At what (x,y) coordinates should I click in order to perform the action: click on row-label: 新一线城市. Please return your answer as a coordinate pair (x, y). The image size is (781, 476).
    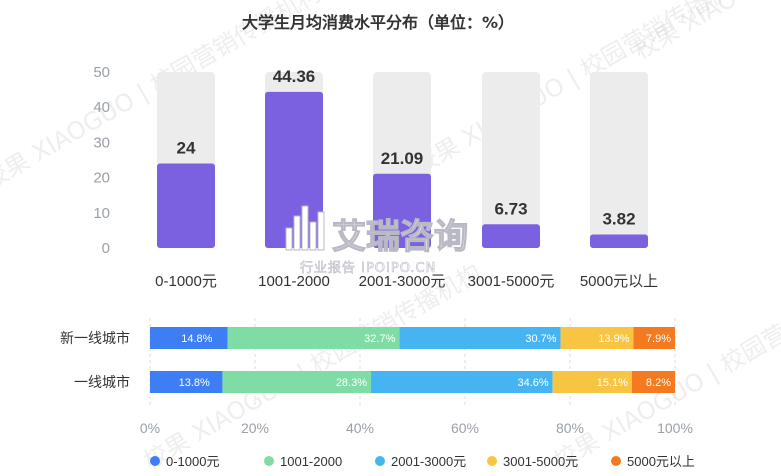
    Looking at the image, I should click on (95, 338).